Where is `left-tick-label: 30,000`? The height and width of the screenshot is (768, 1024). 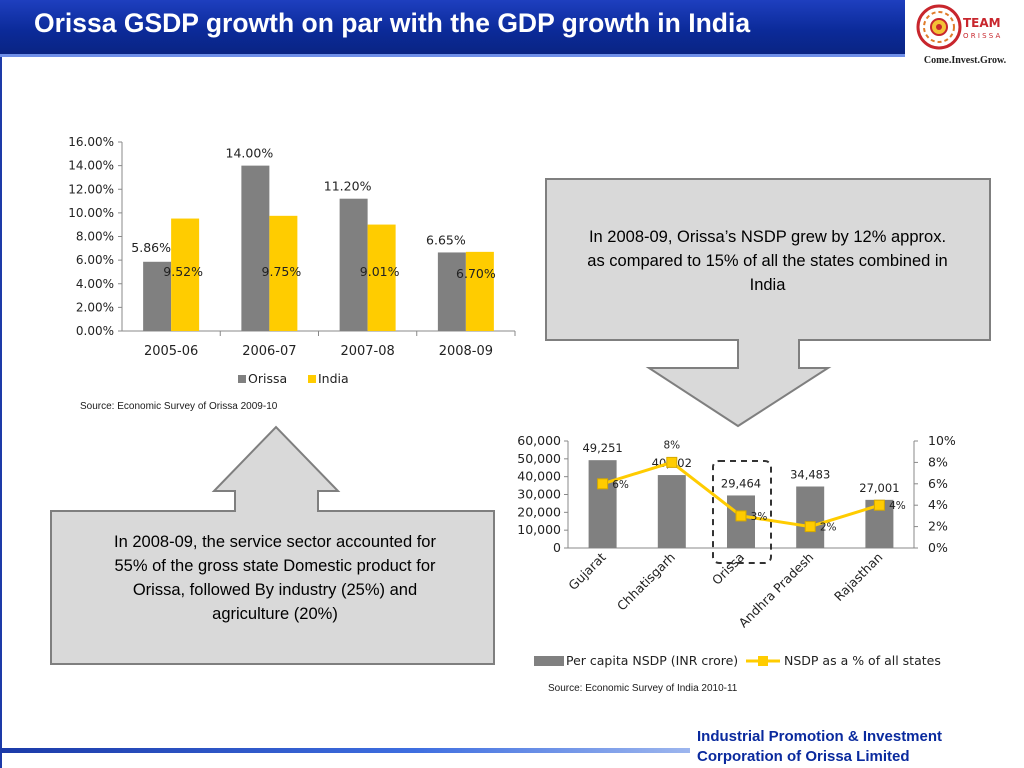 left-tick-label: 30,000 is located at coordinates (539, 494).